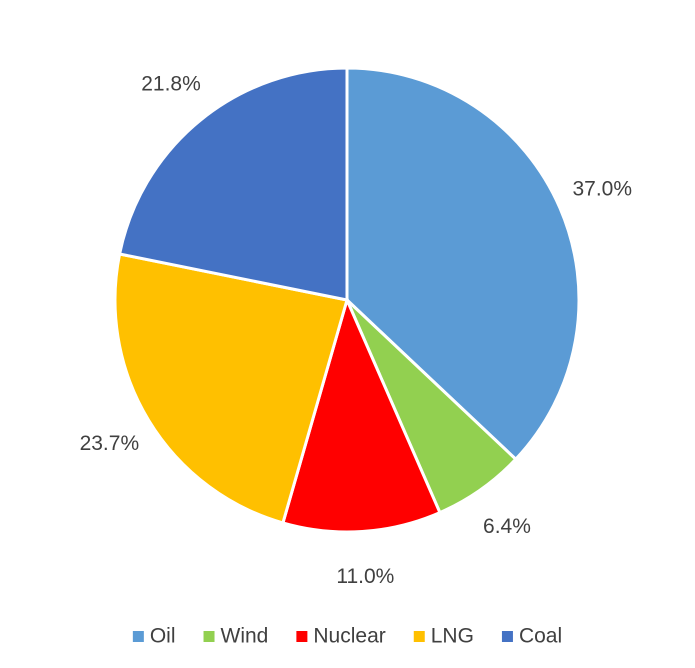 Image resolution: width=695 pixels, height=668 pixels. Describe the element at coordinates (171, 83) in the screenshot. I see `data-label: 21.8%` at that location.